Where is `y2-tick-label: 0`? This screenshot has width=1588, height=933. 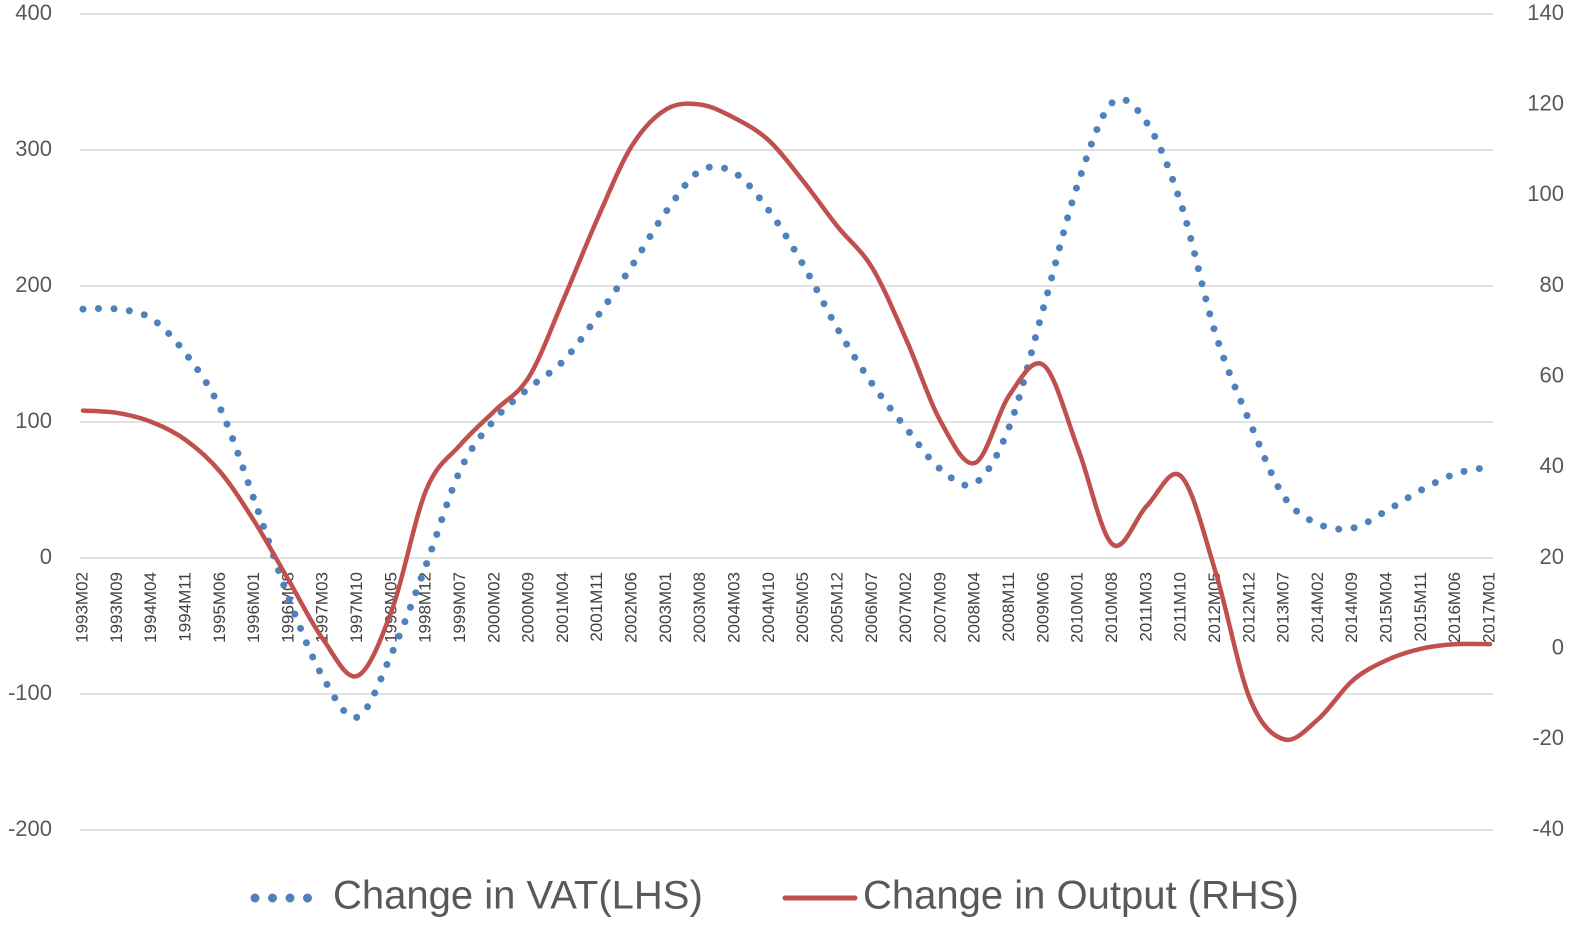
y2-tick-label: 0 is located at coordinates (1558, 646).